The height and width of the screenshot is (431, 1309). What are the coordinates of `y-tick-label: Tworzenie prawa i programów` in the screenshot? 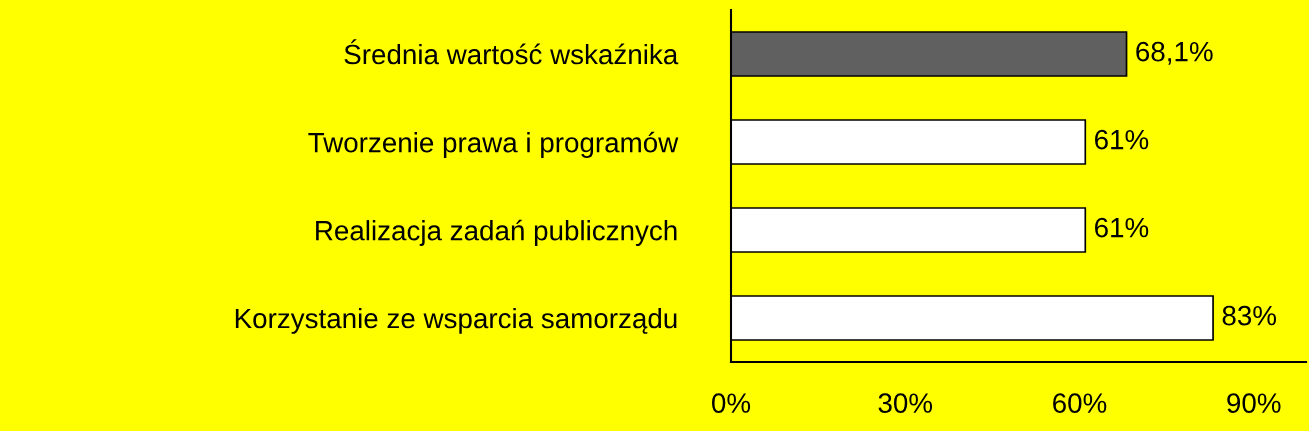 It's located at (493, 144).